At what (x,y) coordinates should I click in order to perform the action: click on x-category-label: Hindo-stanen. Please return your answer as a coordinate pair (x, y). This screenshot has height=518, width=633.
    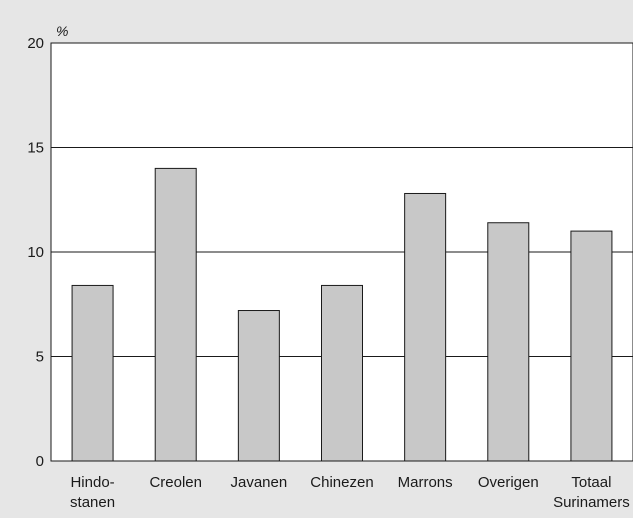
    Looking at the image, I should click on (92, 492).